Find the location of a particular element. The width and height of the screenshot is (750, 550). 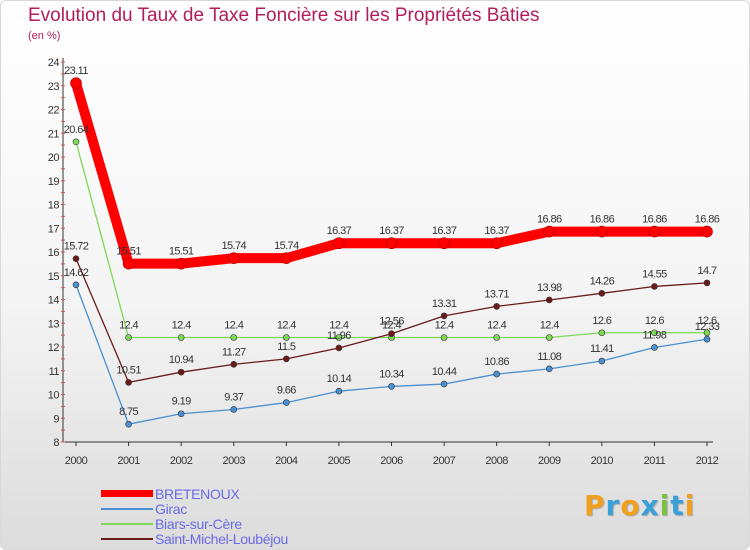

x-tick-label: 2012 is located at coordinates (707, 461).